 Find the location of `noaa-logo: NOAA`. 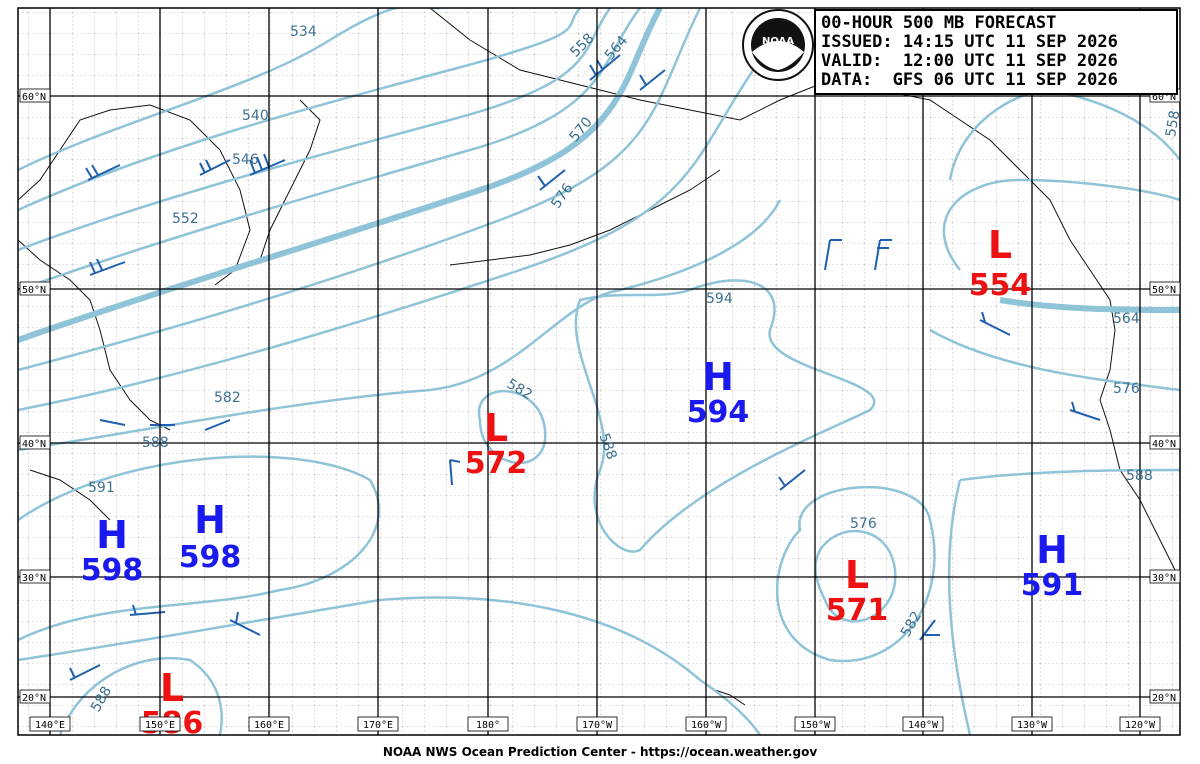

noaa-logo: NOAA is located at coordinates (778, 45).